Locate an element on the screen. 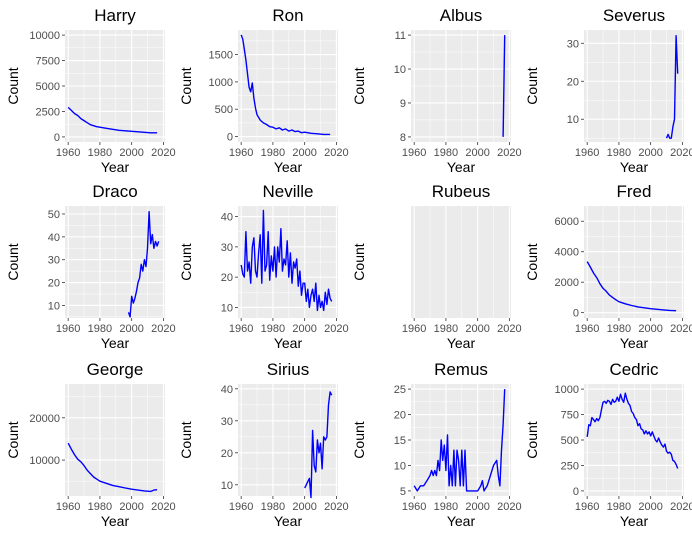  y-tick-label: 500 is located at coordinates (570, 441).